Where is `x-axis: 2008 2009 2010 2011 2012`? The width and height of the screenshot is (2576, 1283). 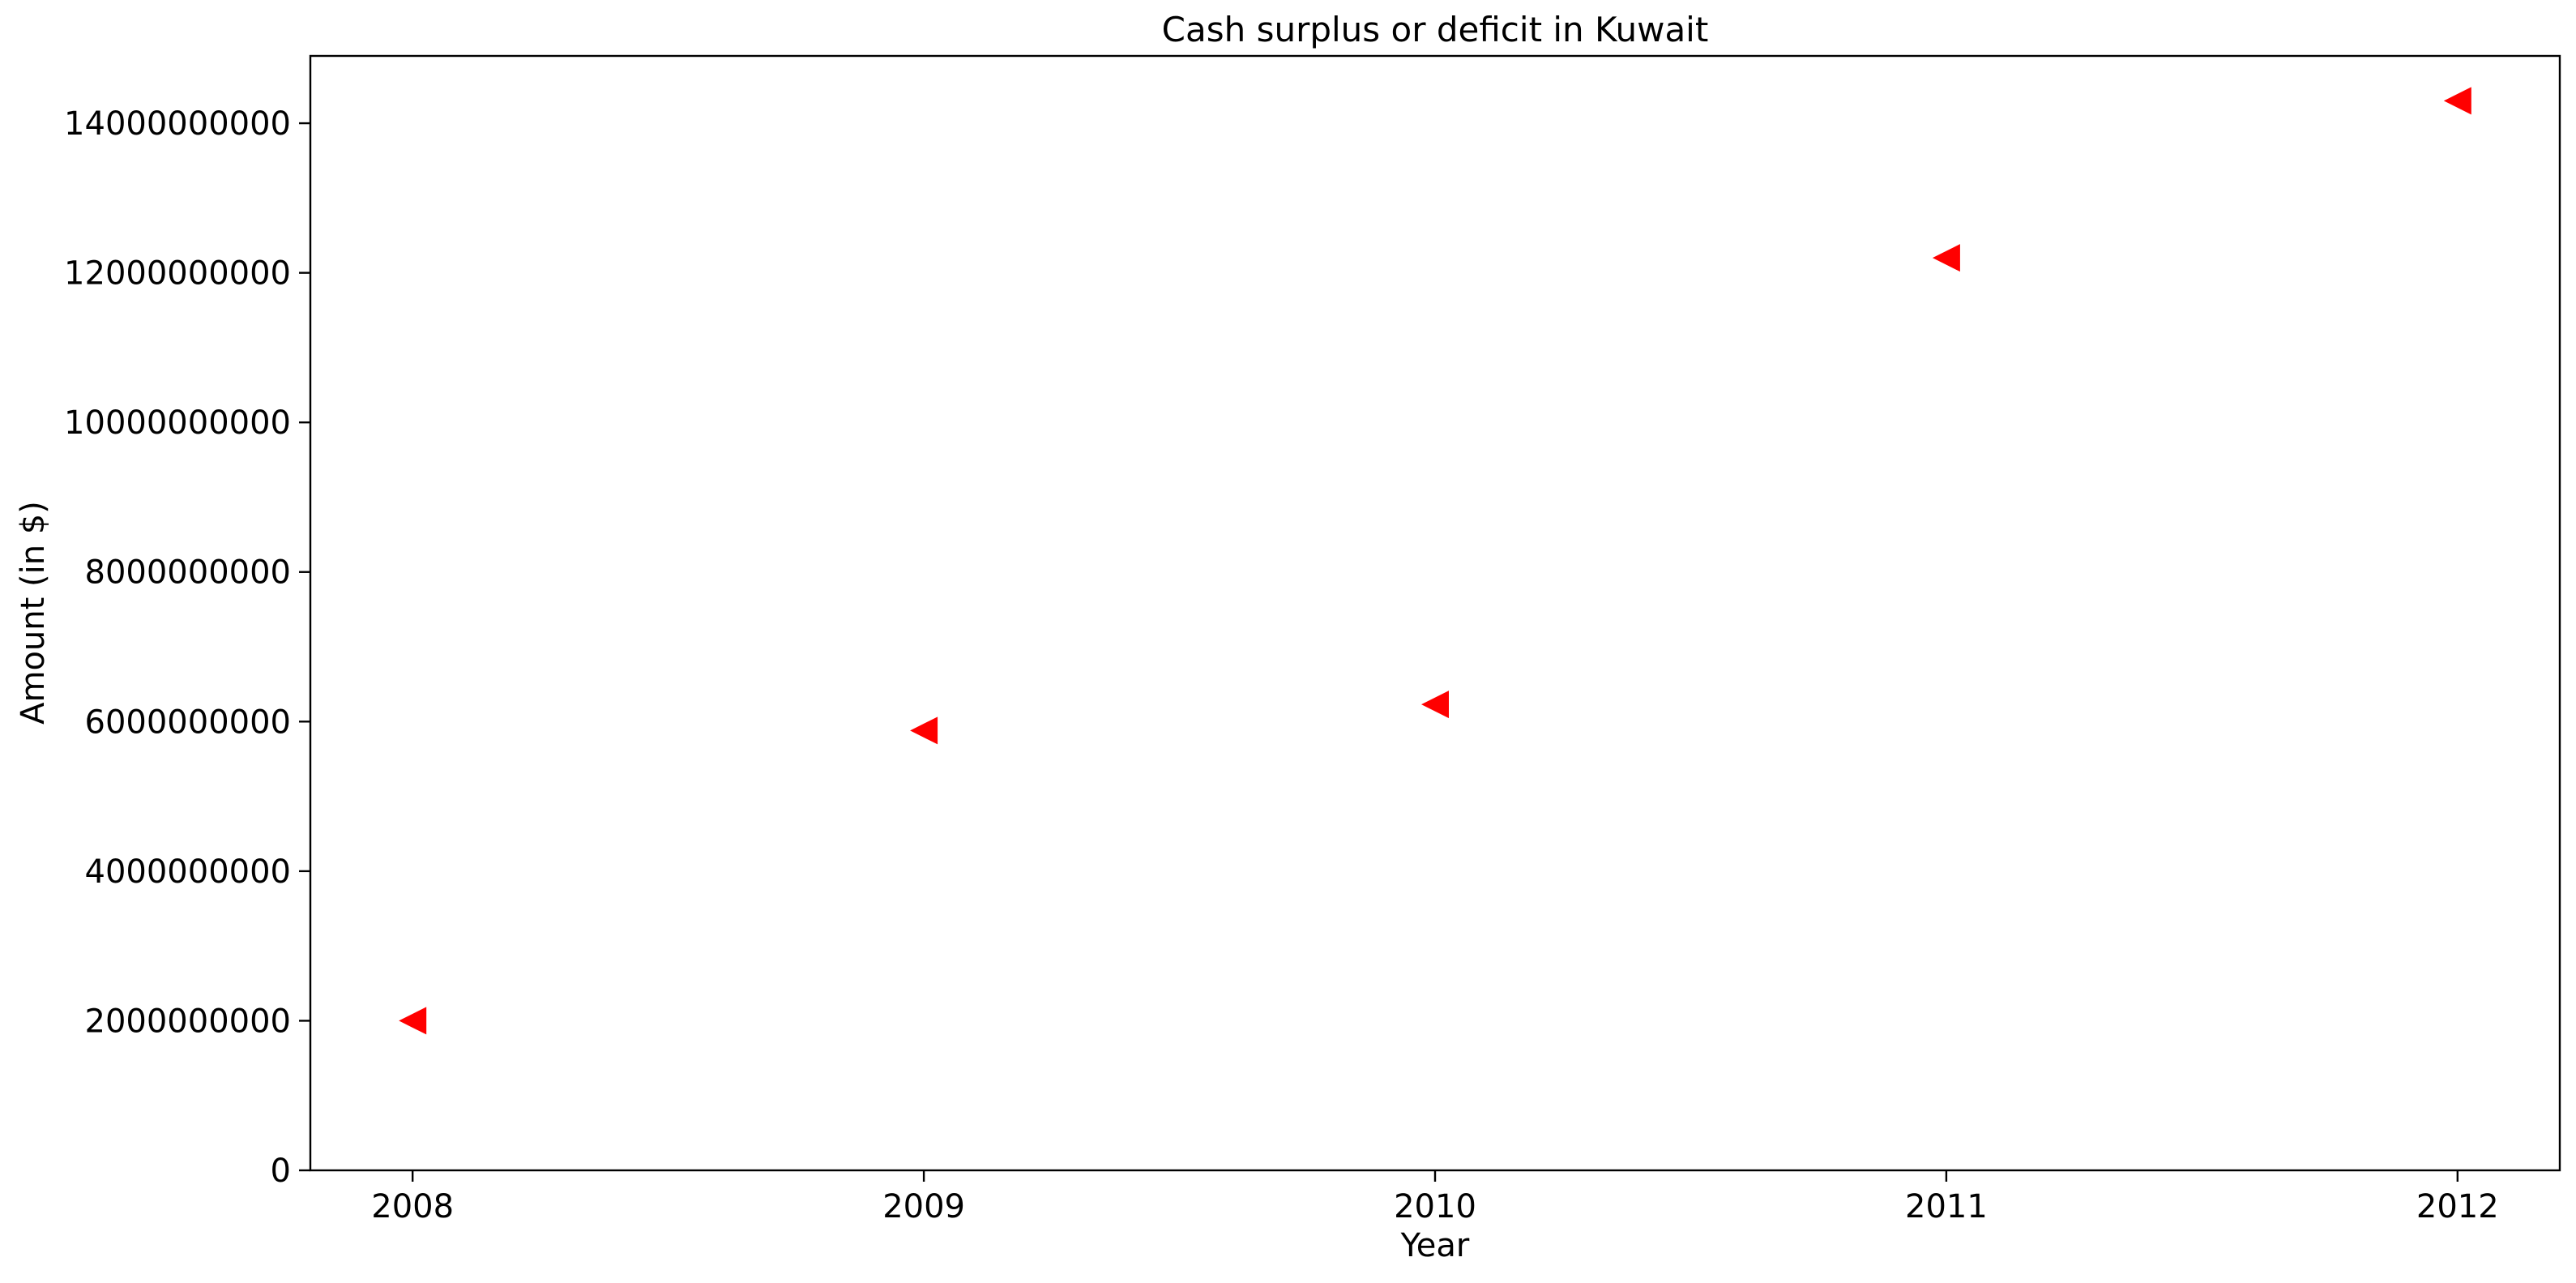 x-axis: 2008 2009 2010 2011 2012 is located at coordinates (1435, 1197).